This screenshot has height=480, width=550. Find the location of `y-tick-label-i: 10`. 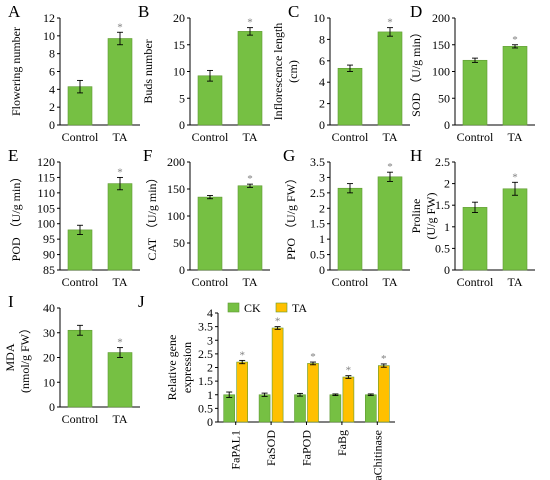

y-tick-label-i: 10 is located at coordinates (49, 382).